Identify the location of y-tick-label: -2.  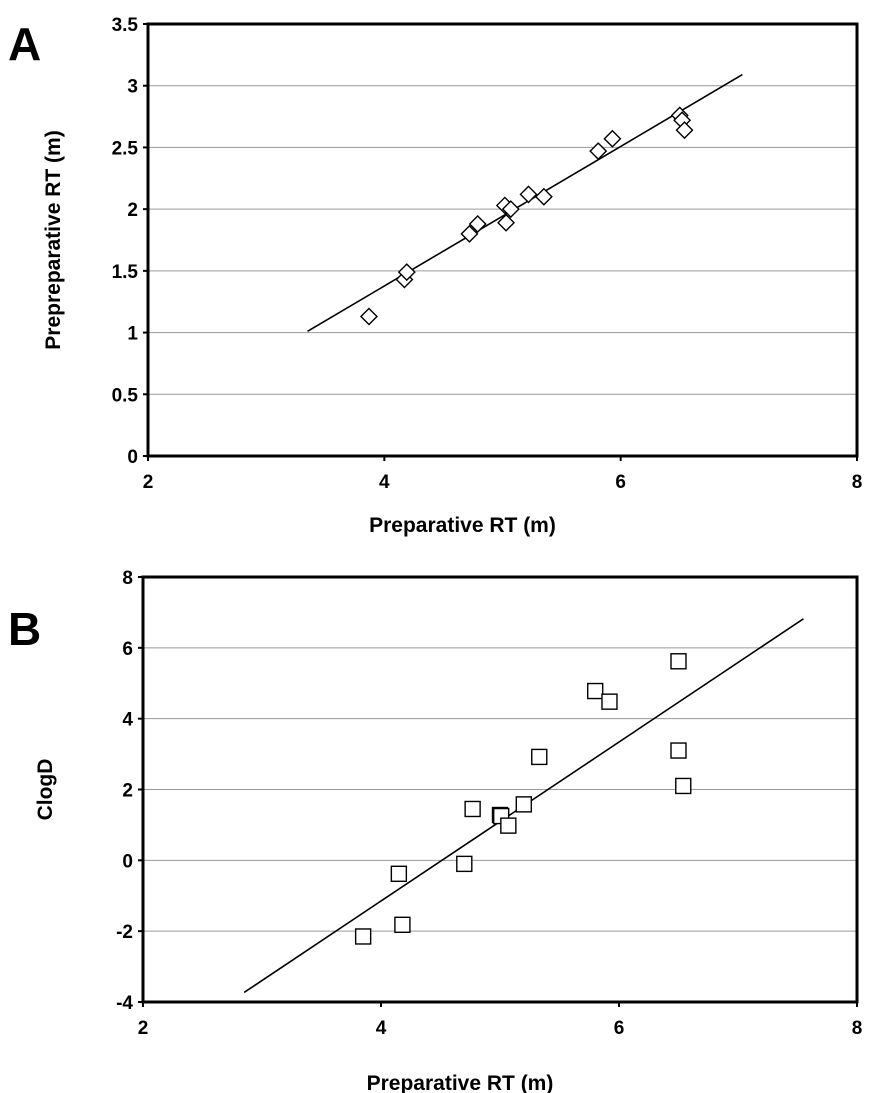
(124, 932).